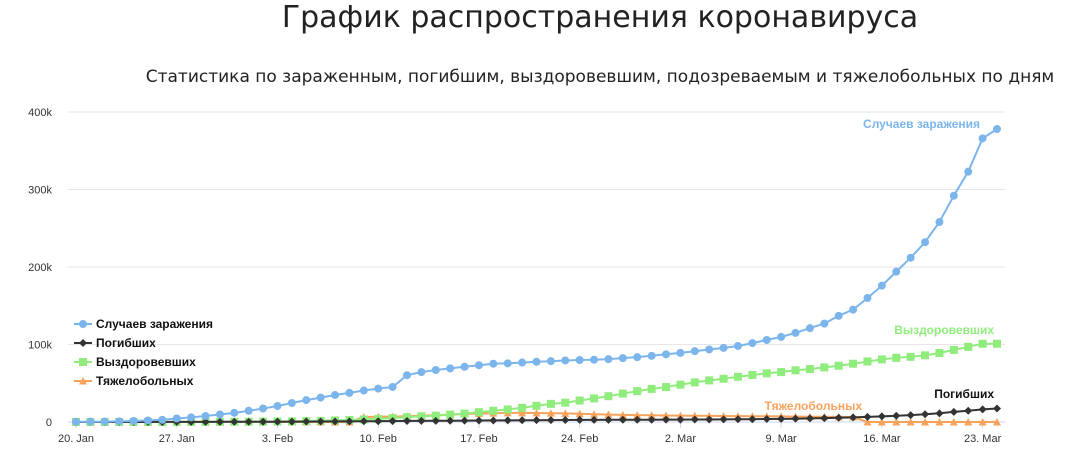 The height and width of the screenshot is (460, 1070). Describe the element at coordinates (143, 380) in the screenshot. I see `legend-item: Тяжелобольных` at that location.